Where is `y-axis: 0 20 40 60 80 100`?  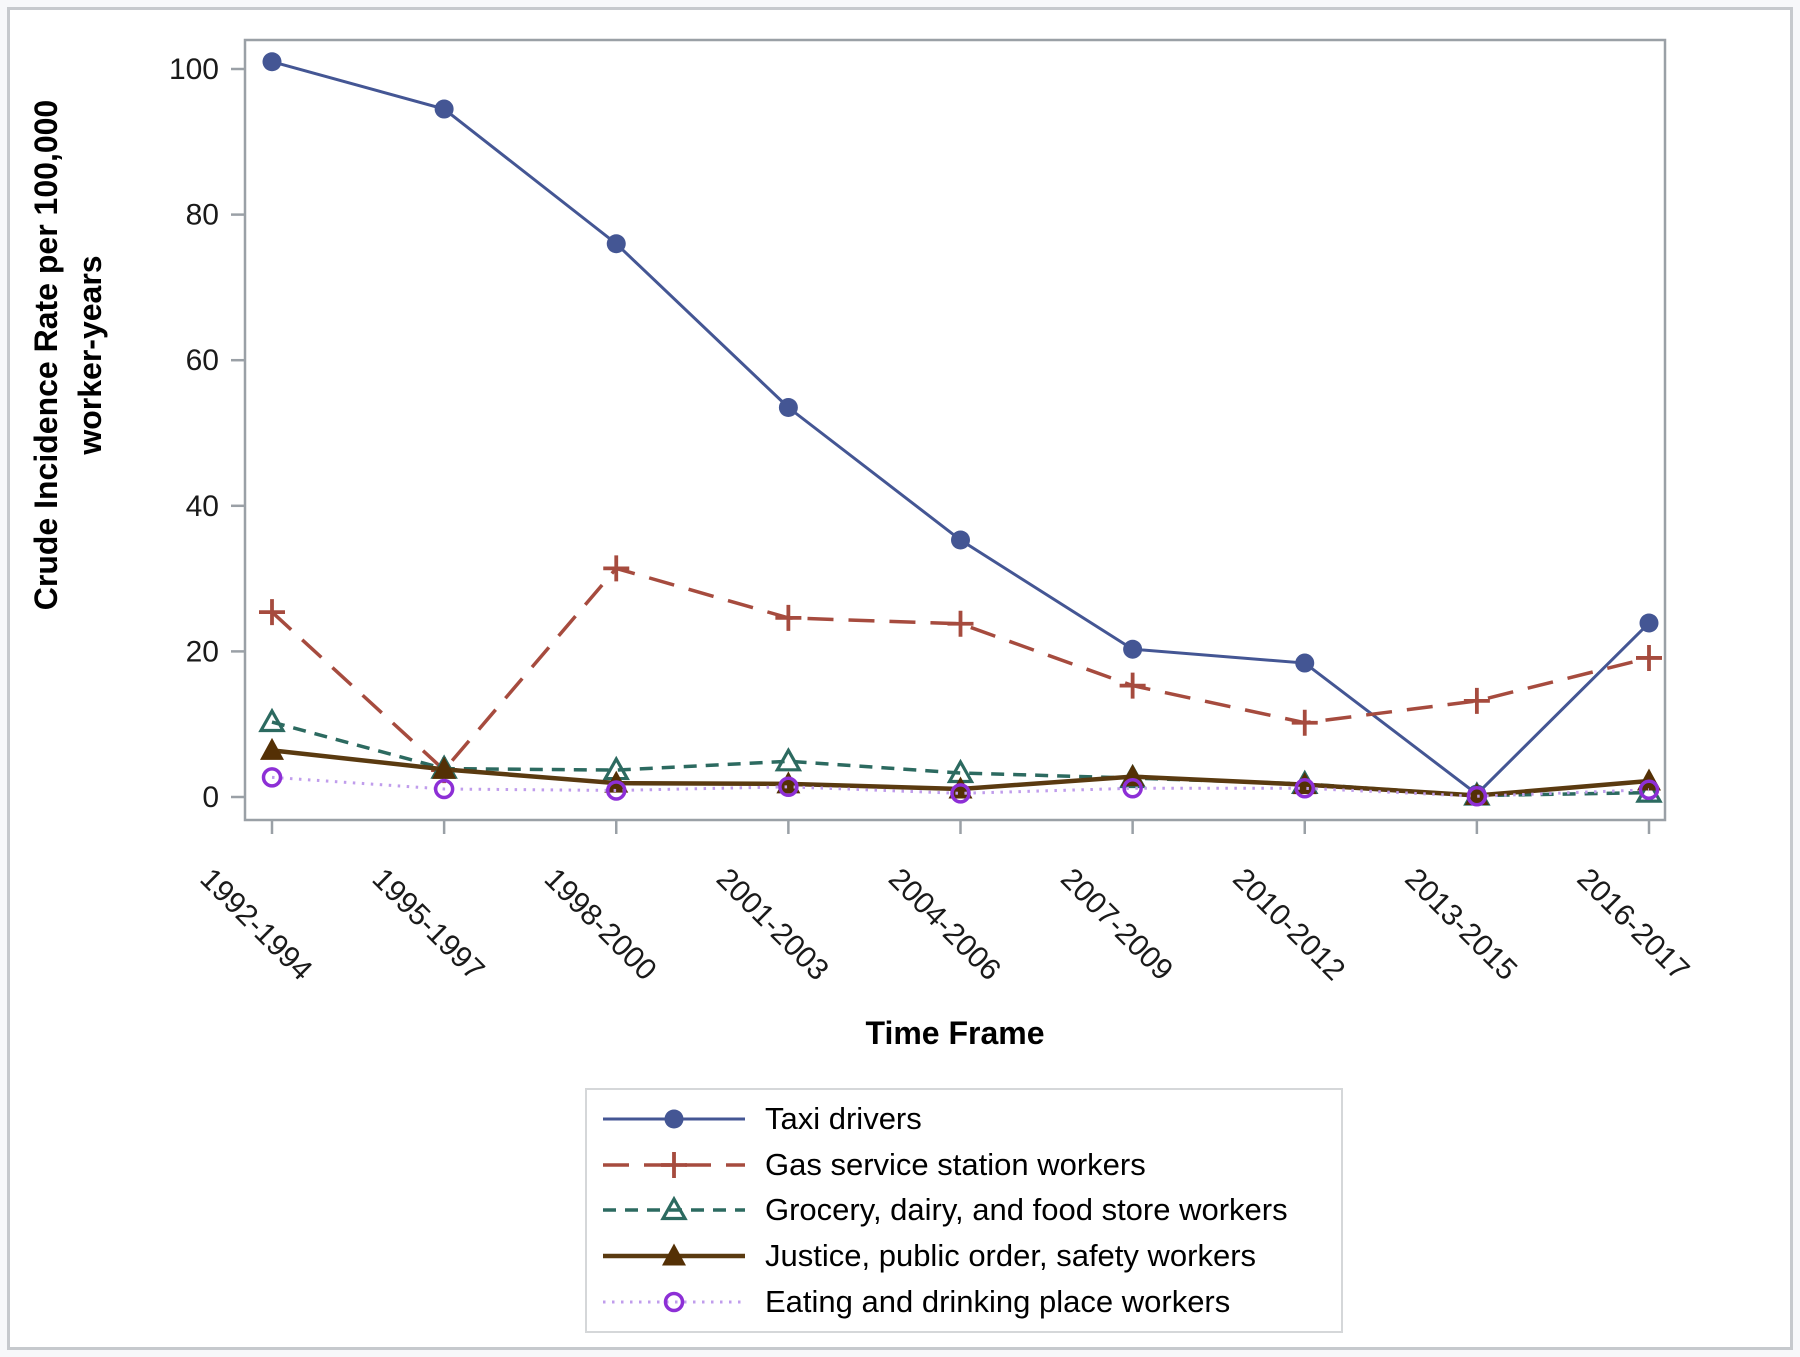
y-axis: 0 20 40 60 80 100 is located at coordinates (207, 433).